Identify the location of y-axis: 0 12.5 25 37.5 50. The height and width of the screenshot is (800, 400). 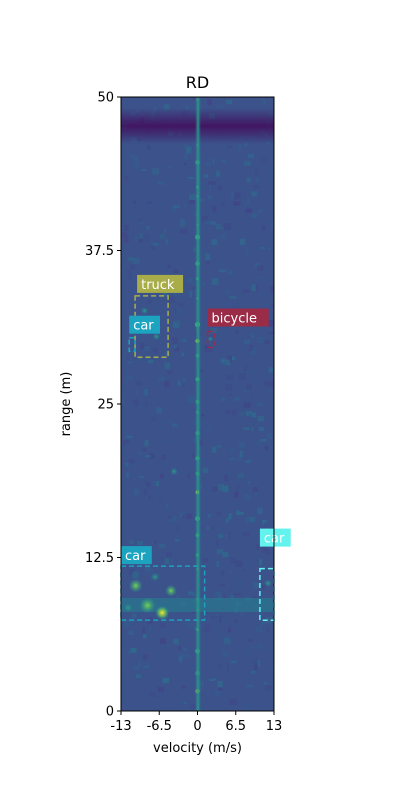
(103, 405).